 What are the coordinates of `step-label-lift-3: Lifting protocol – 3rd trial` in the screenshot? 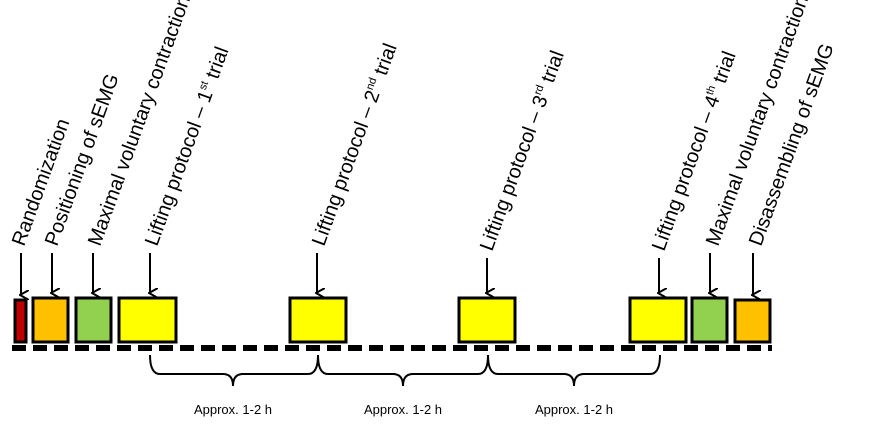 It's located at (522, 151).